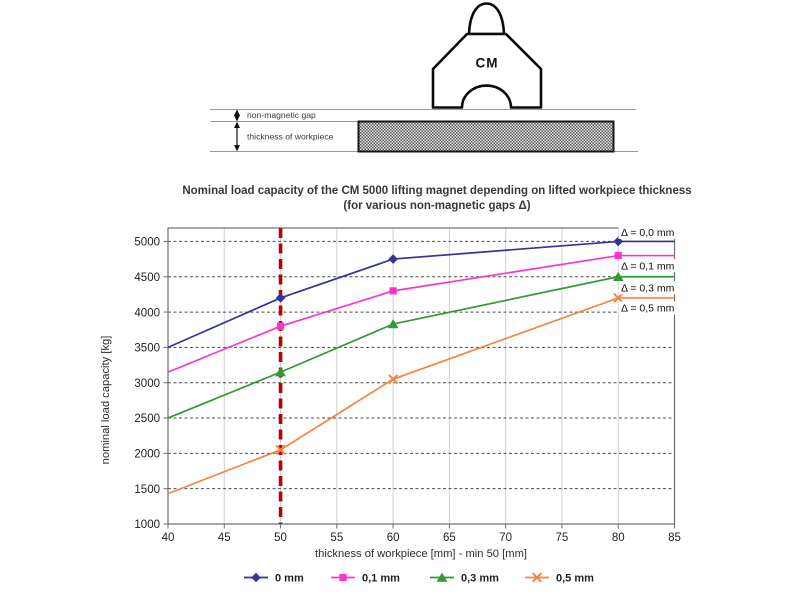 This screenshot has width=800, height=600. I want to click on gap-dimension-arrow-icon, so click(237, 115).